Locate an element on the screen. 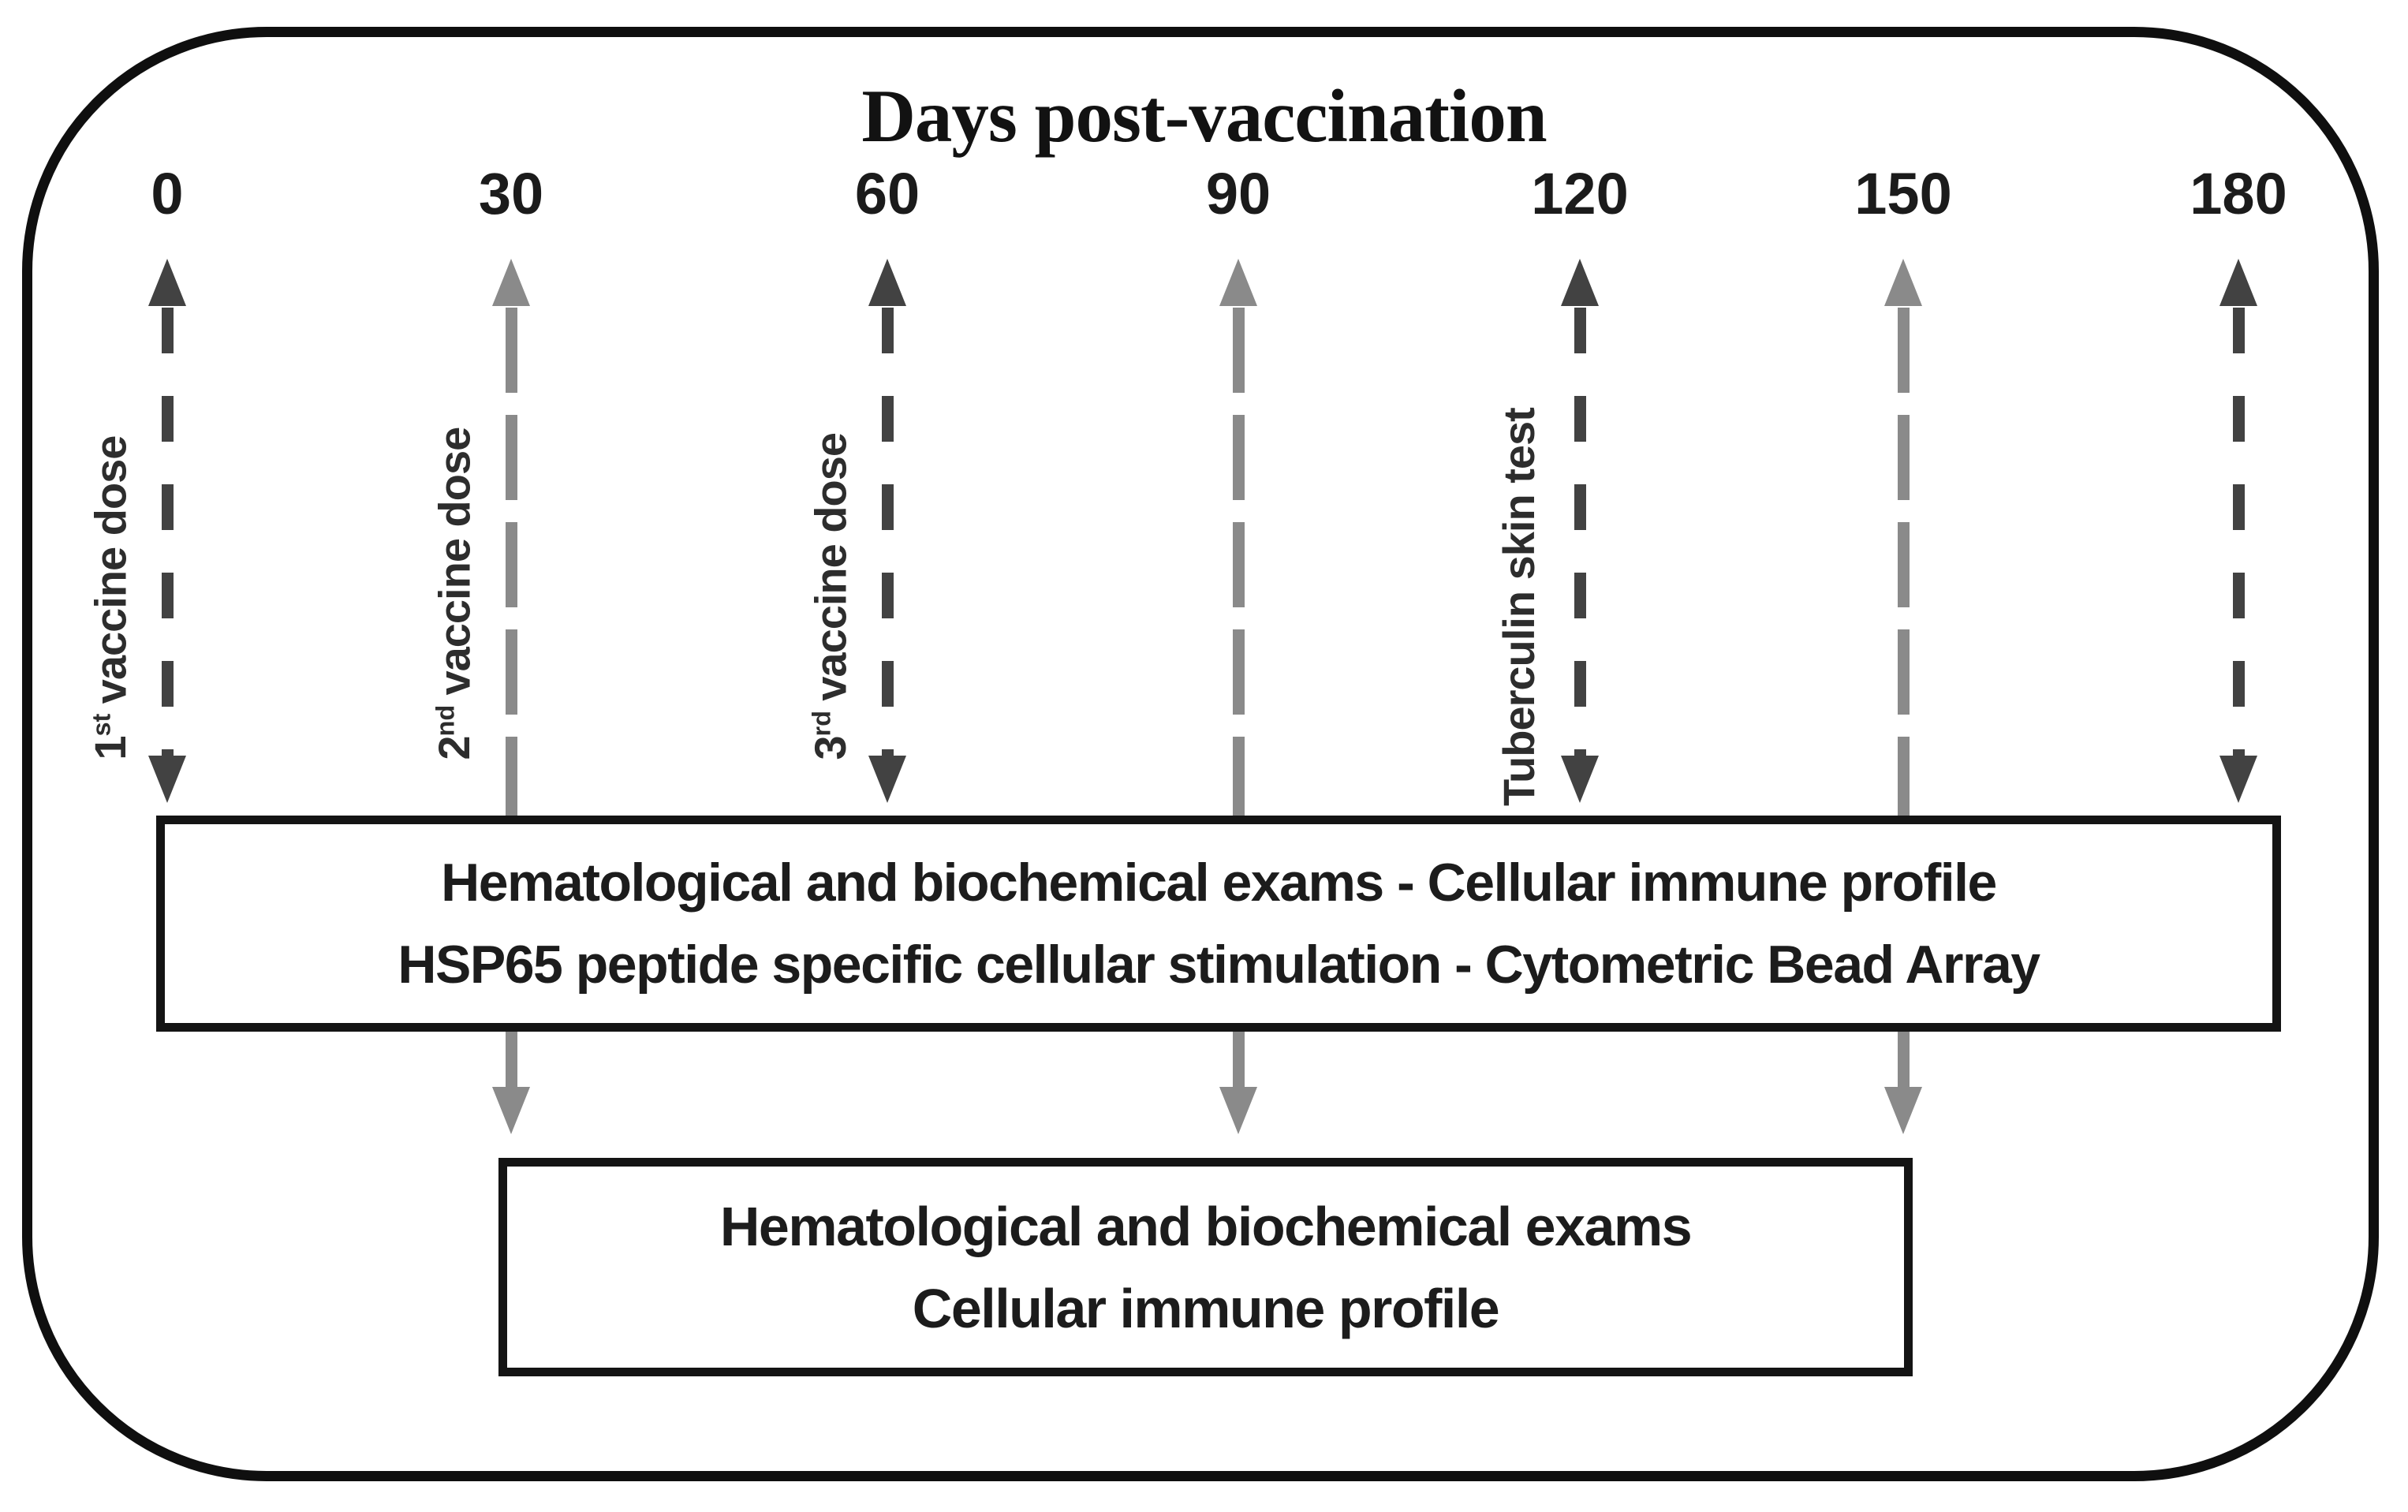 This screenshot has height=1512, width=2408. day-label-60: 60 is located at coordinates (887, 193).